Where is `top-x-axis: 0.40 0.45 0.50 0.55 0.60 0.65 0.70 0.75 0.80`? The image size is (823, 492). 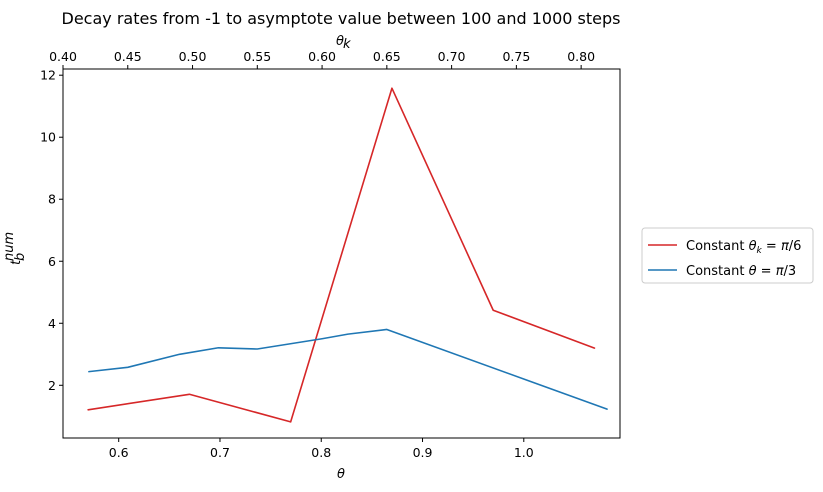
top-x-axis: 0.40 0.45 0.50 0.55 0.60 0.65 0.70 0.75 0.80 is located at coordinates (322, 59).